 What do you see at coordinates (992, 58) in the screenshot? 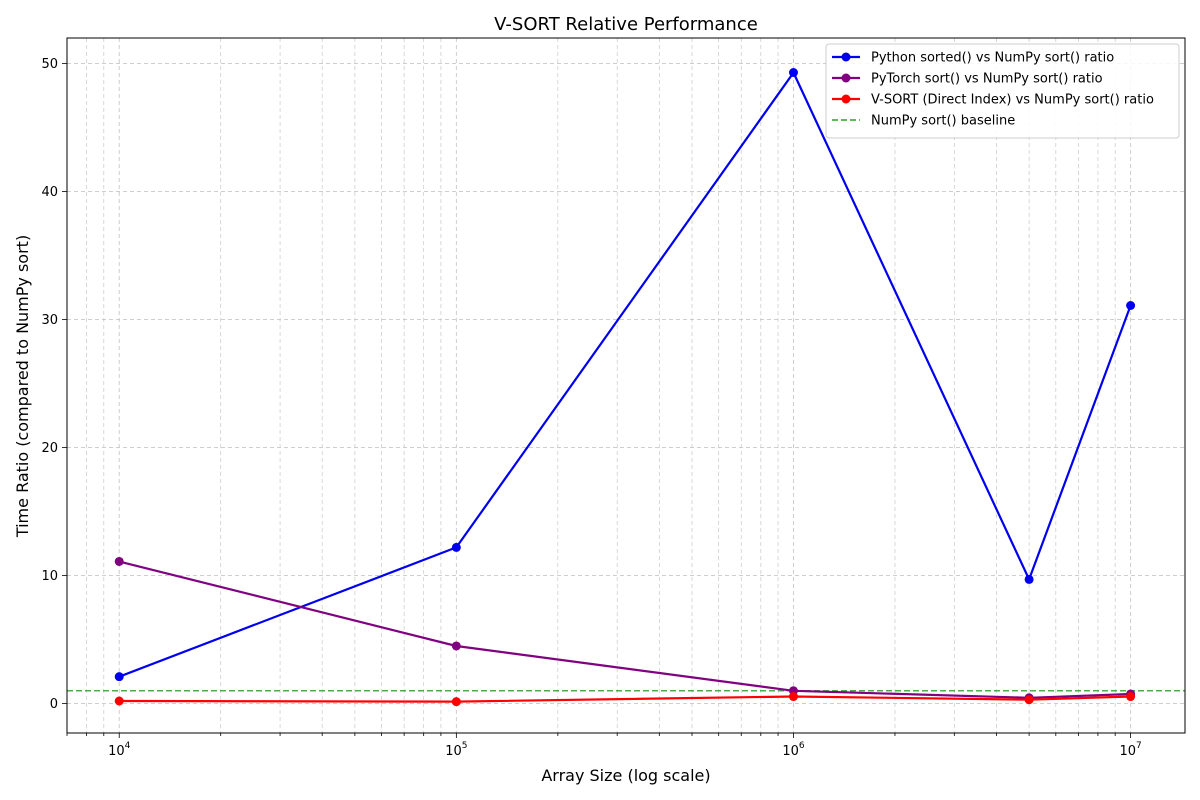
I see `legend-entry-label: Python sorted() vs NumPy sort() ratio` at bounding box center [992, 58].